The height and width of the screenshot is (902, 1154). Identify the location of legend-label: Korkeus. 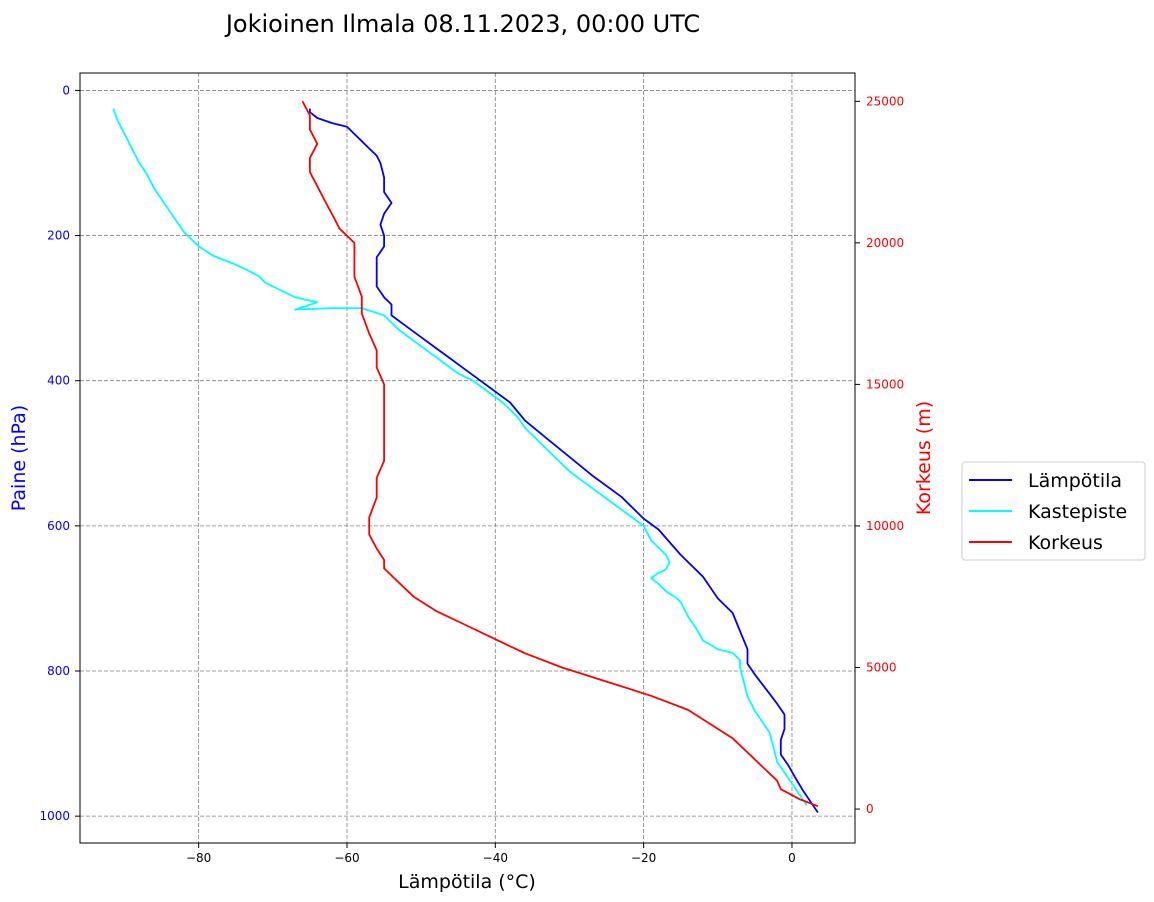
(1065, 543).